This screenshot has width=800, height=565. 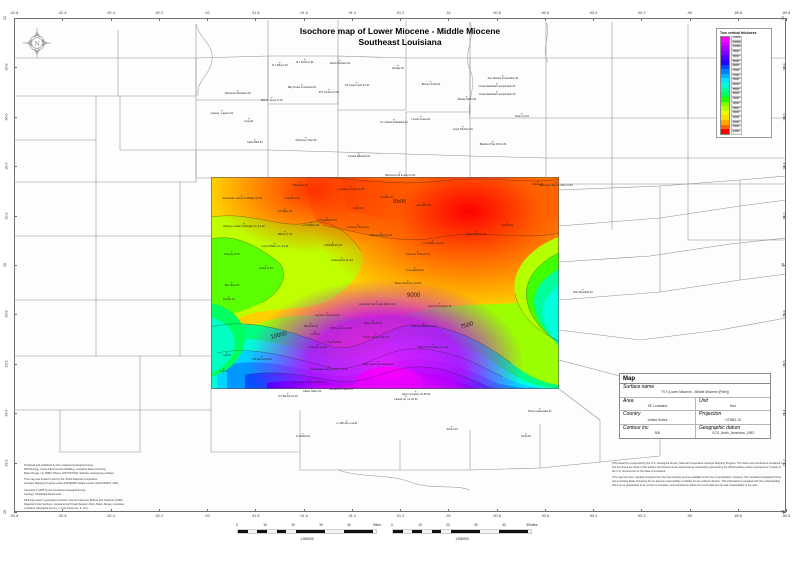 I want to click on map-info-key: Country, so click(x=632, y=414).